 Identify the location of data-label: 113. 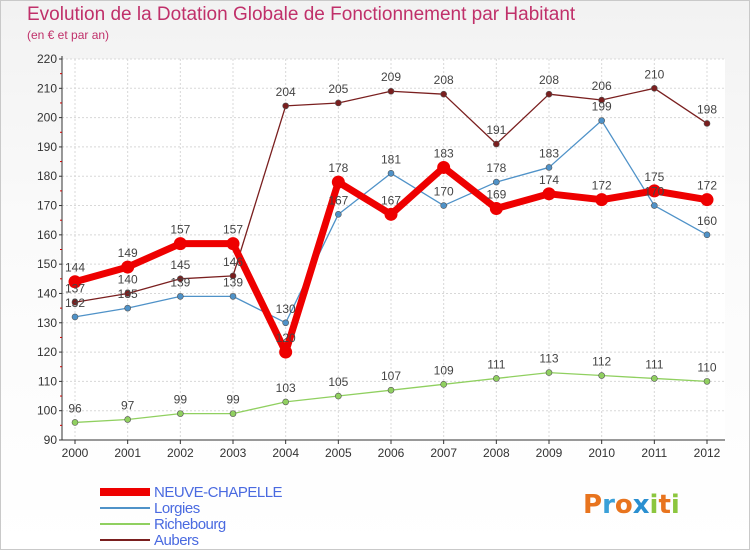
(548, 359).